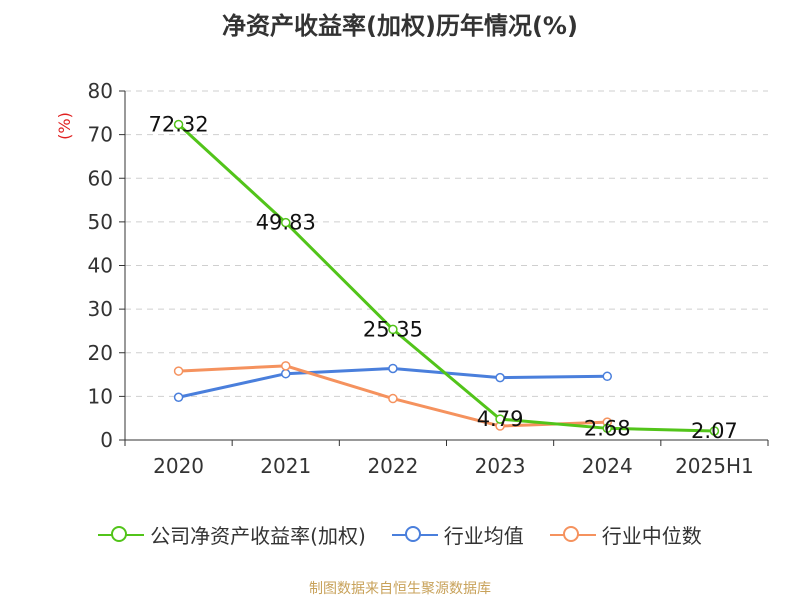 The image size is (800, 600). I want to click on data-label: 25.35, so click(393, 329).